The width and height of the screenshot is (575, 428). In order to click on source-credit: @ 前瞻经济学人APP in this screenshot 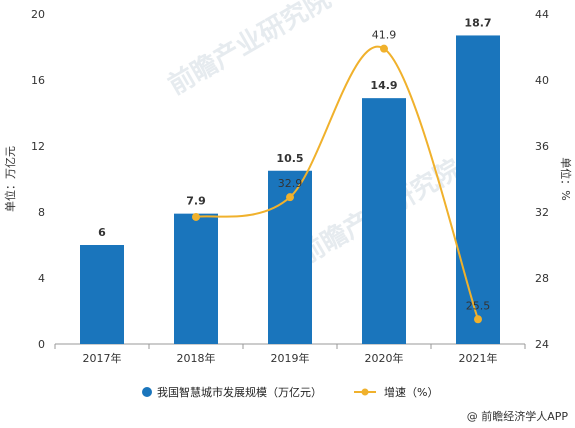, I will do `click(518, 416)`.